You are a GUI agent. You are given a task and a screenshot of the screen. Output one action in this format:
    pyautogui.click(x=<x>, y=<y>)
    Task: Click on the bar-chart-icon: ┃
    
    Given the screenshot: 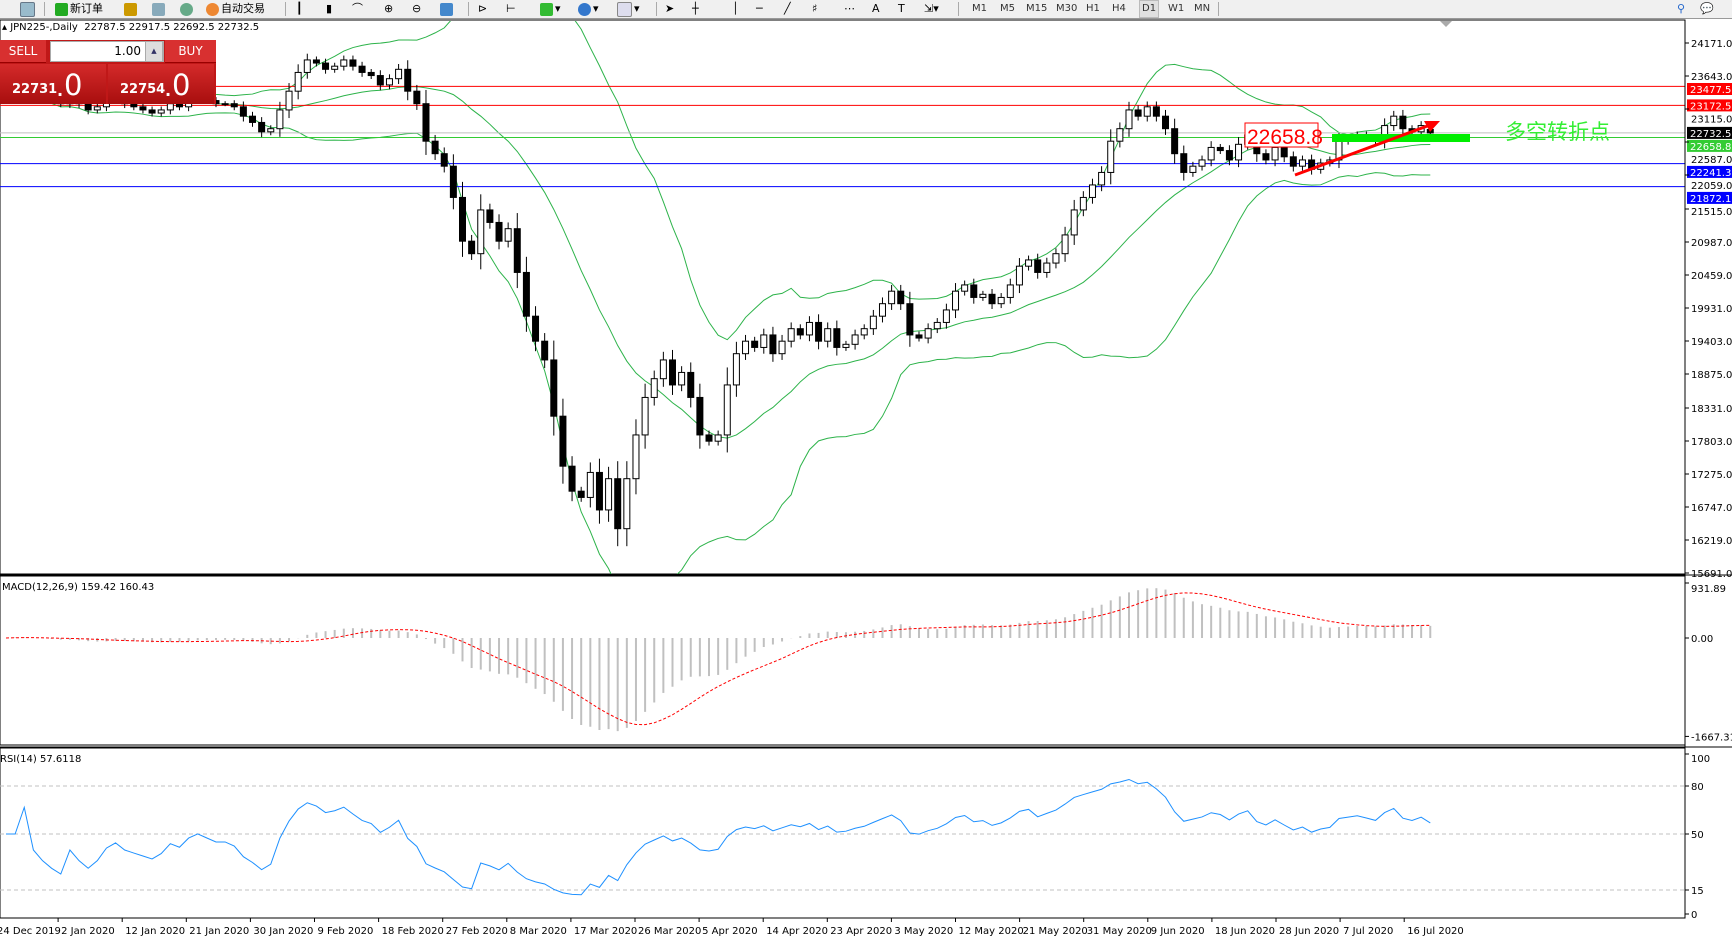 What is the action you would take?
    pyautogui.click(x=299, y=8)
    